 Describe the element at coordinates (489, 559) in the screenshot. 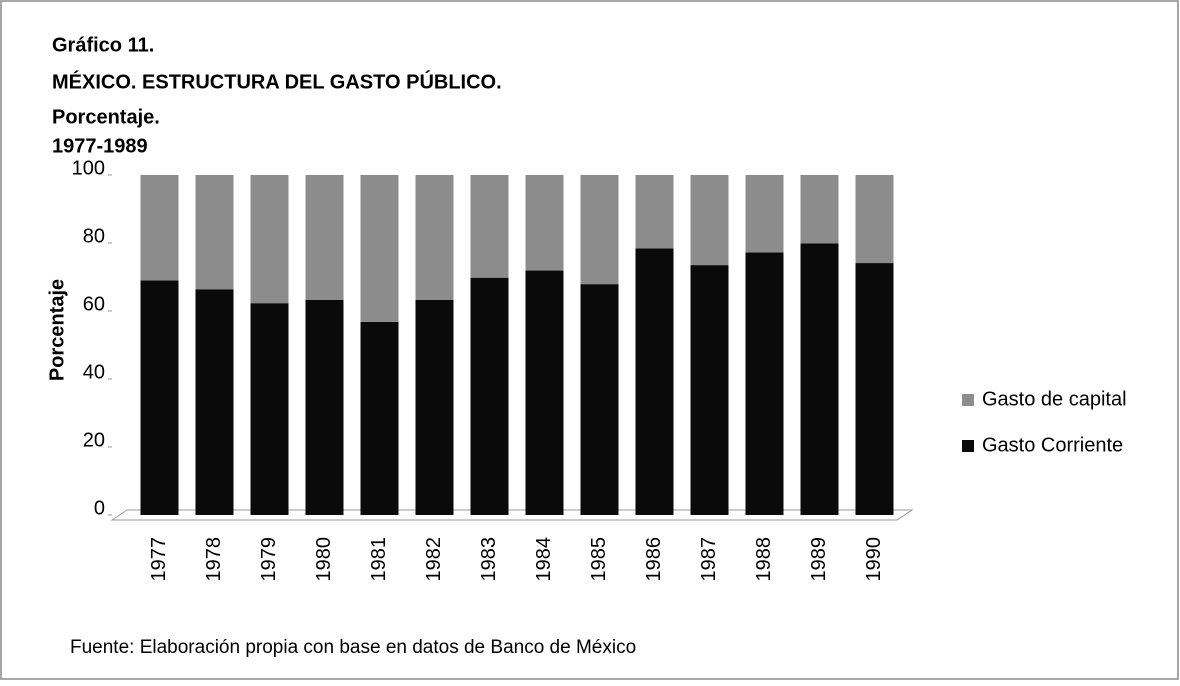

I see `x-tick-label: 1983` at that location.